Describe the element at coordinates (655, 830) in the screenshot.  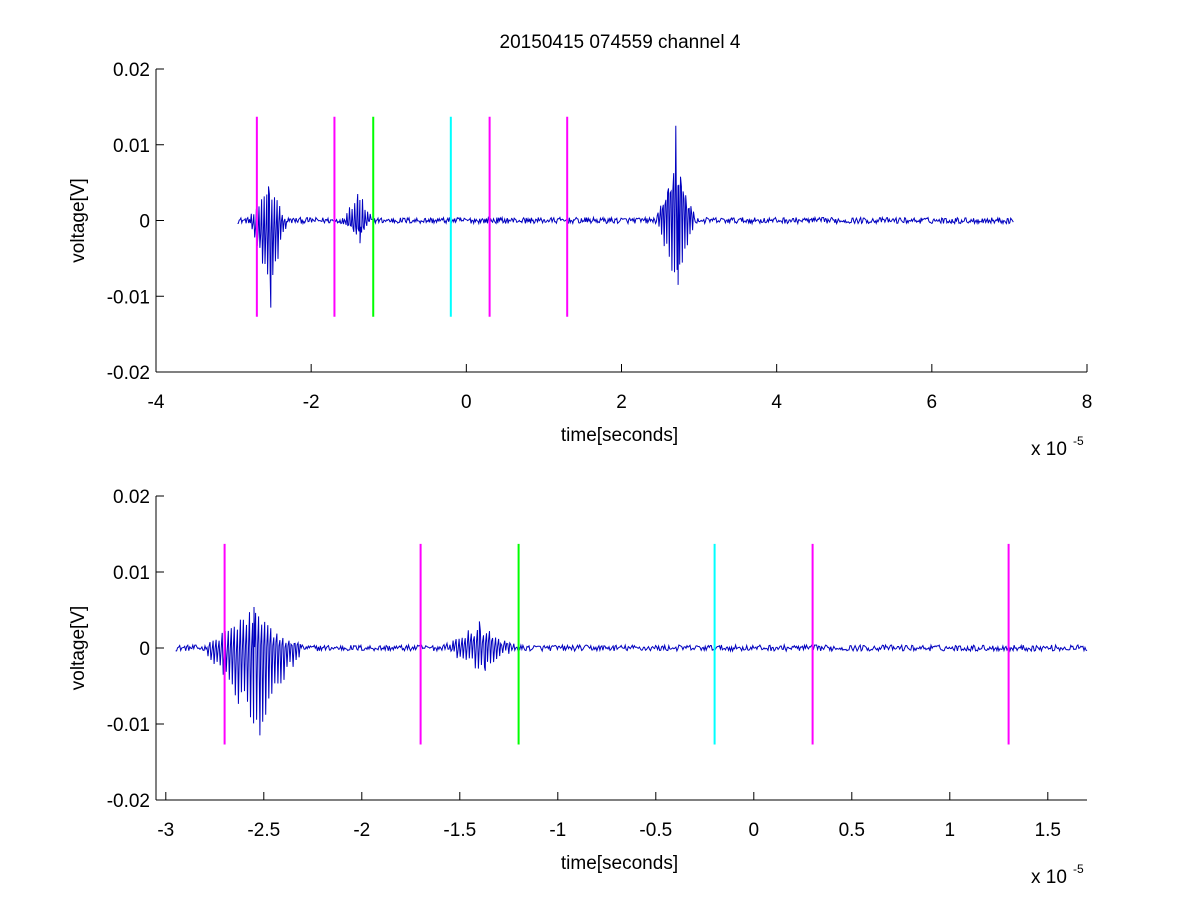
I see `x-tick-label: -0.5` at that location.